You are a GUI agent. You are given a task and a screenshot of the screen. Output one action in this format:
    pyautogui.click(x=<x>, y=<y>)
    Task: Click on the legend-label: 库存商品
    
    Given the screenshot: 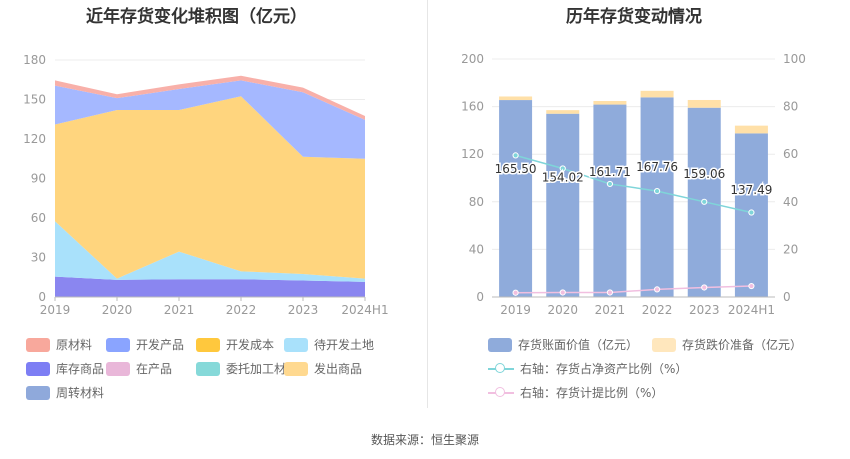 What is the action you would take?
    pyautogui.click(x=80, y=369)
    